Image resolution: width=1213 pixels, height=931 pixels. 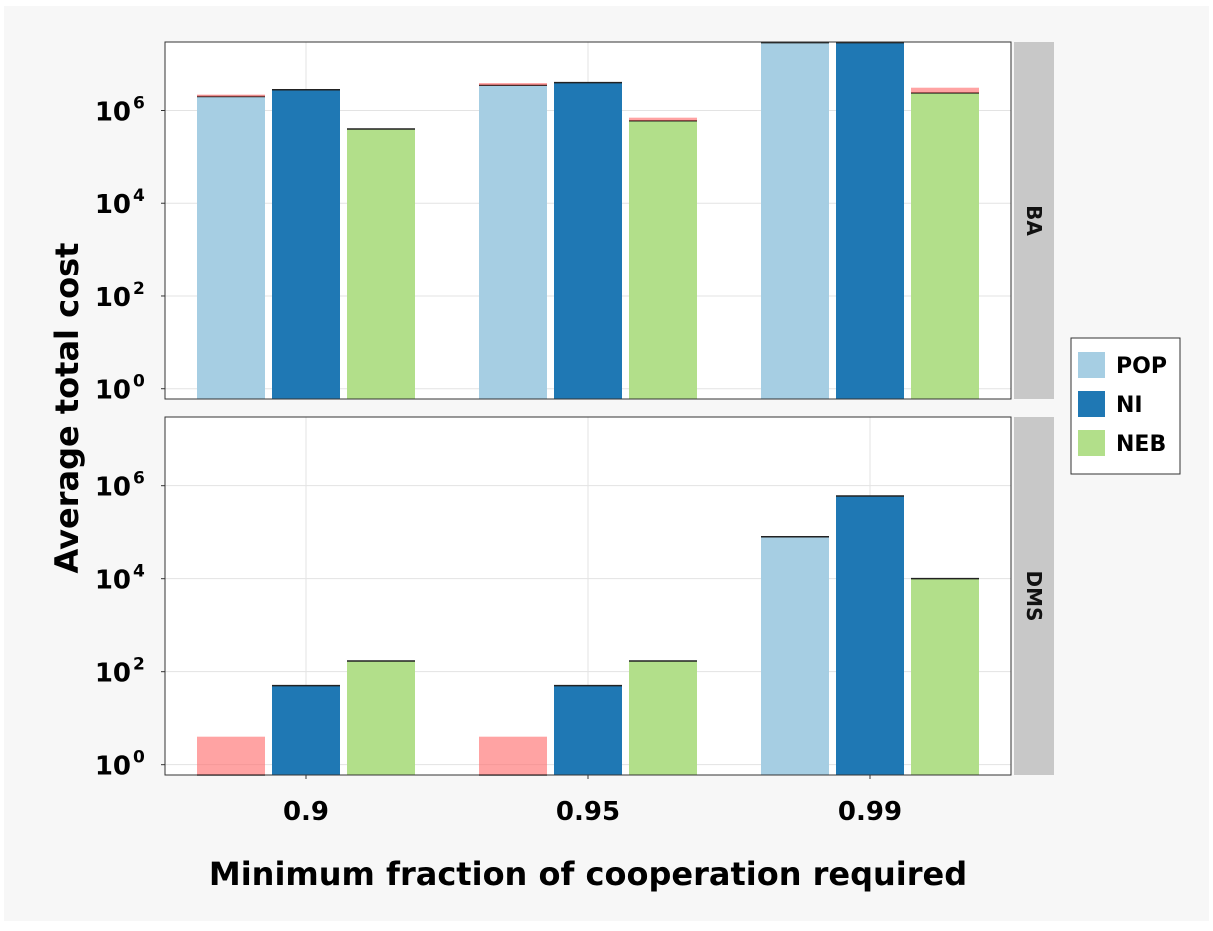 I want to click on legend-swatch-ni, so click(x=1091, y=404).